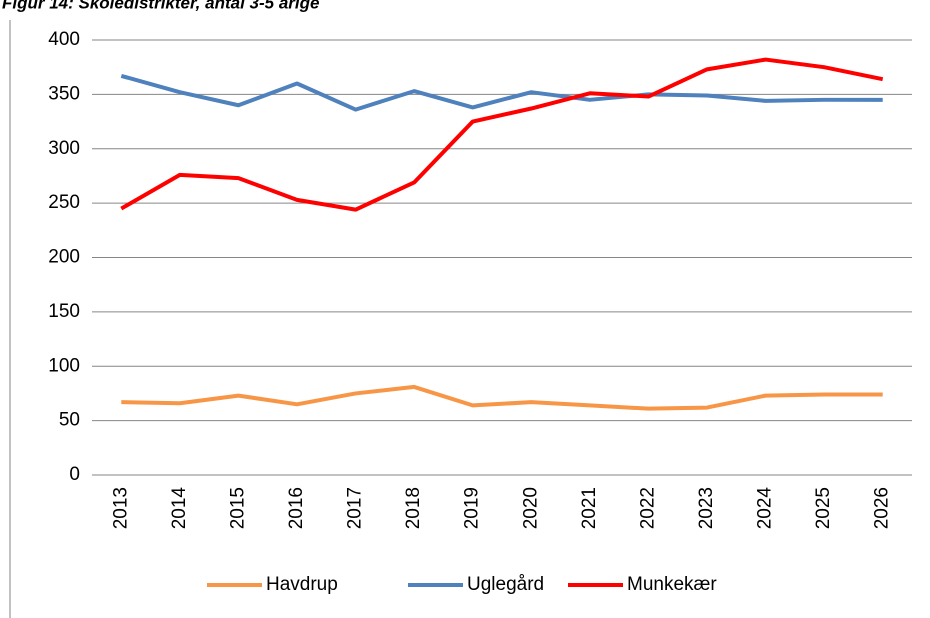 The height and width of the screenshot is (618, 930). Describe the element at coordinates (472, 508) in the screenshot. I see `x-tick-label: 2019` at that location.